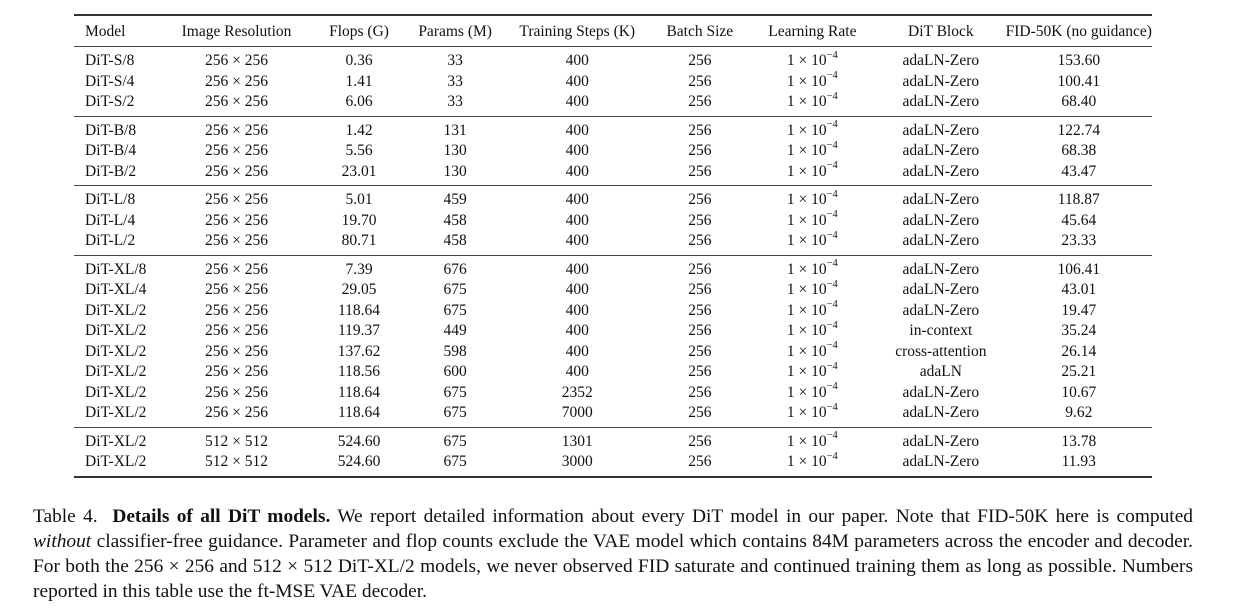 The image size is (1241, 613). Describe the element at coordinates (1079, 220) in the screenshot. I see `cell-value: 45.64` at that location.